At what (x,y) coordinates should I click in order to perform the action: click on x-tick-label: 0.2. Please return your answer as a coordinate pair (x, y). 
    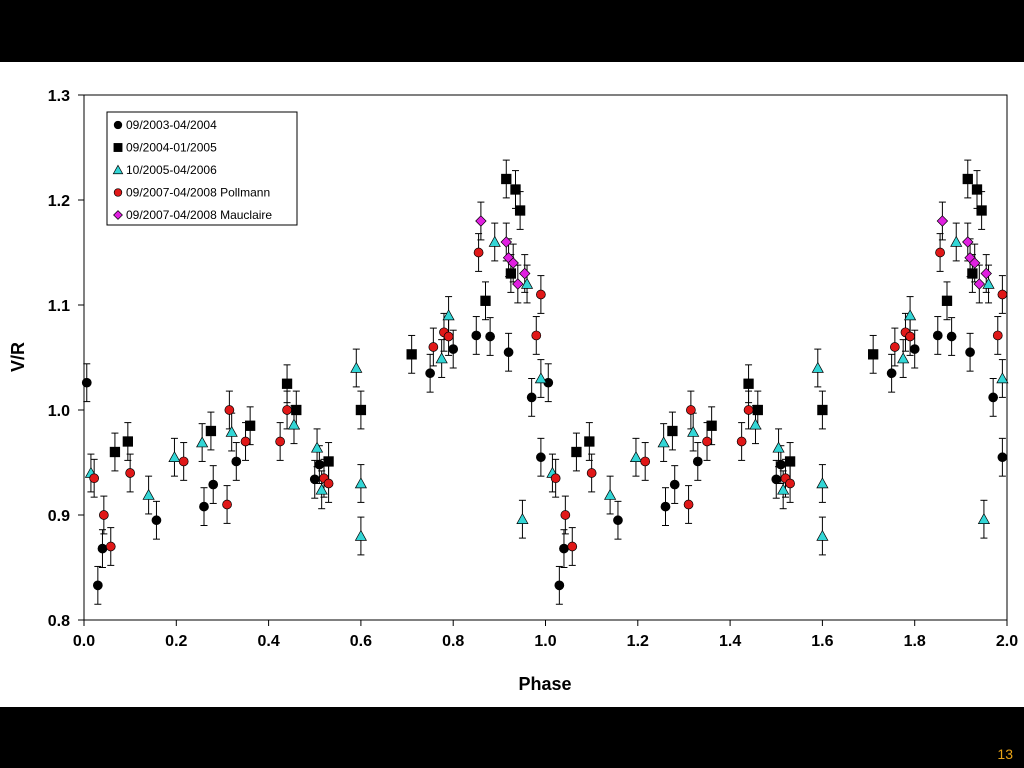
    Looking at the image, I should click on (176, 641).